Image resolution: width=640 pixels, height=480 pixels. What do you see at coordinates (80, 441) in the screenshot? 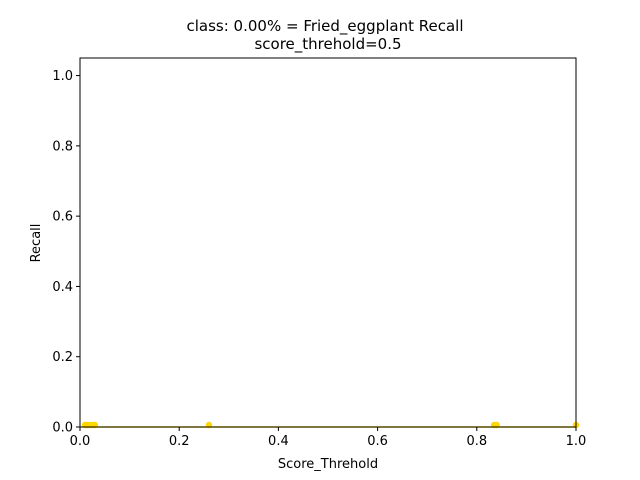
I see `x-tick-label: 0.0` at bounding box center [80, 441].